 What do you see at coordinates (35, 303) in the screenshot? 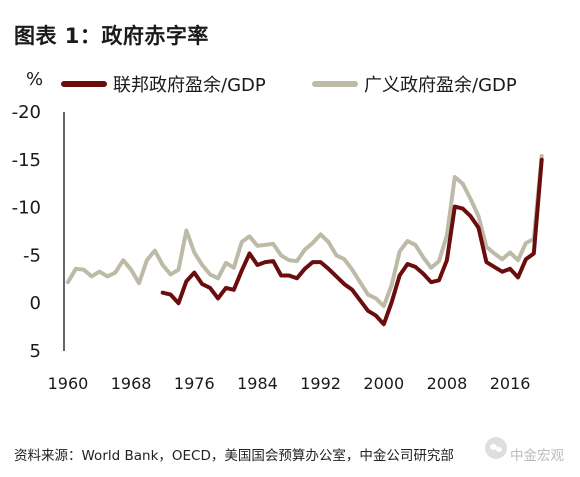
I see `y-tick-label: 0` at bounding box center [35, 303].